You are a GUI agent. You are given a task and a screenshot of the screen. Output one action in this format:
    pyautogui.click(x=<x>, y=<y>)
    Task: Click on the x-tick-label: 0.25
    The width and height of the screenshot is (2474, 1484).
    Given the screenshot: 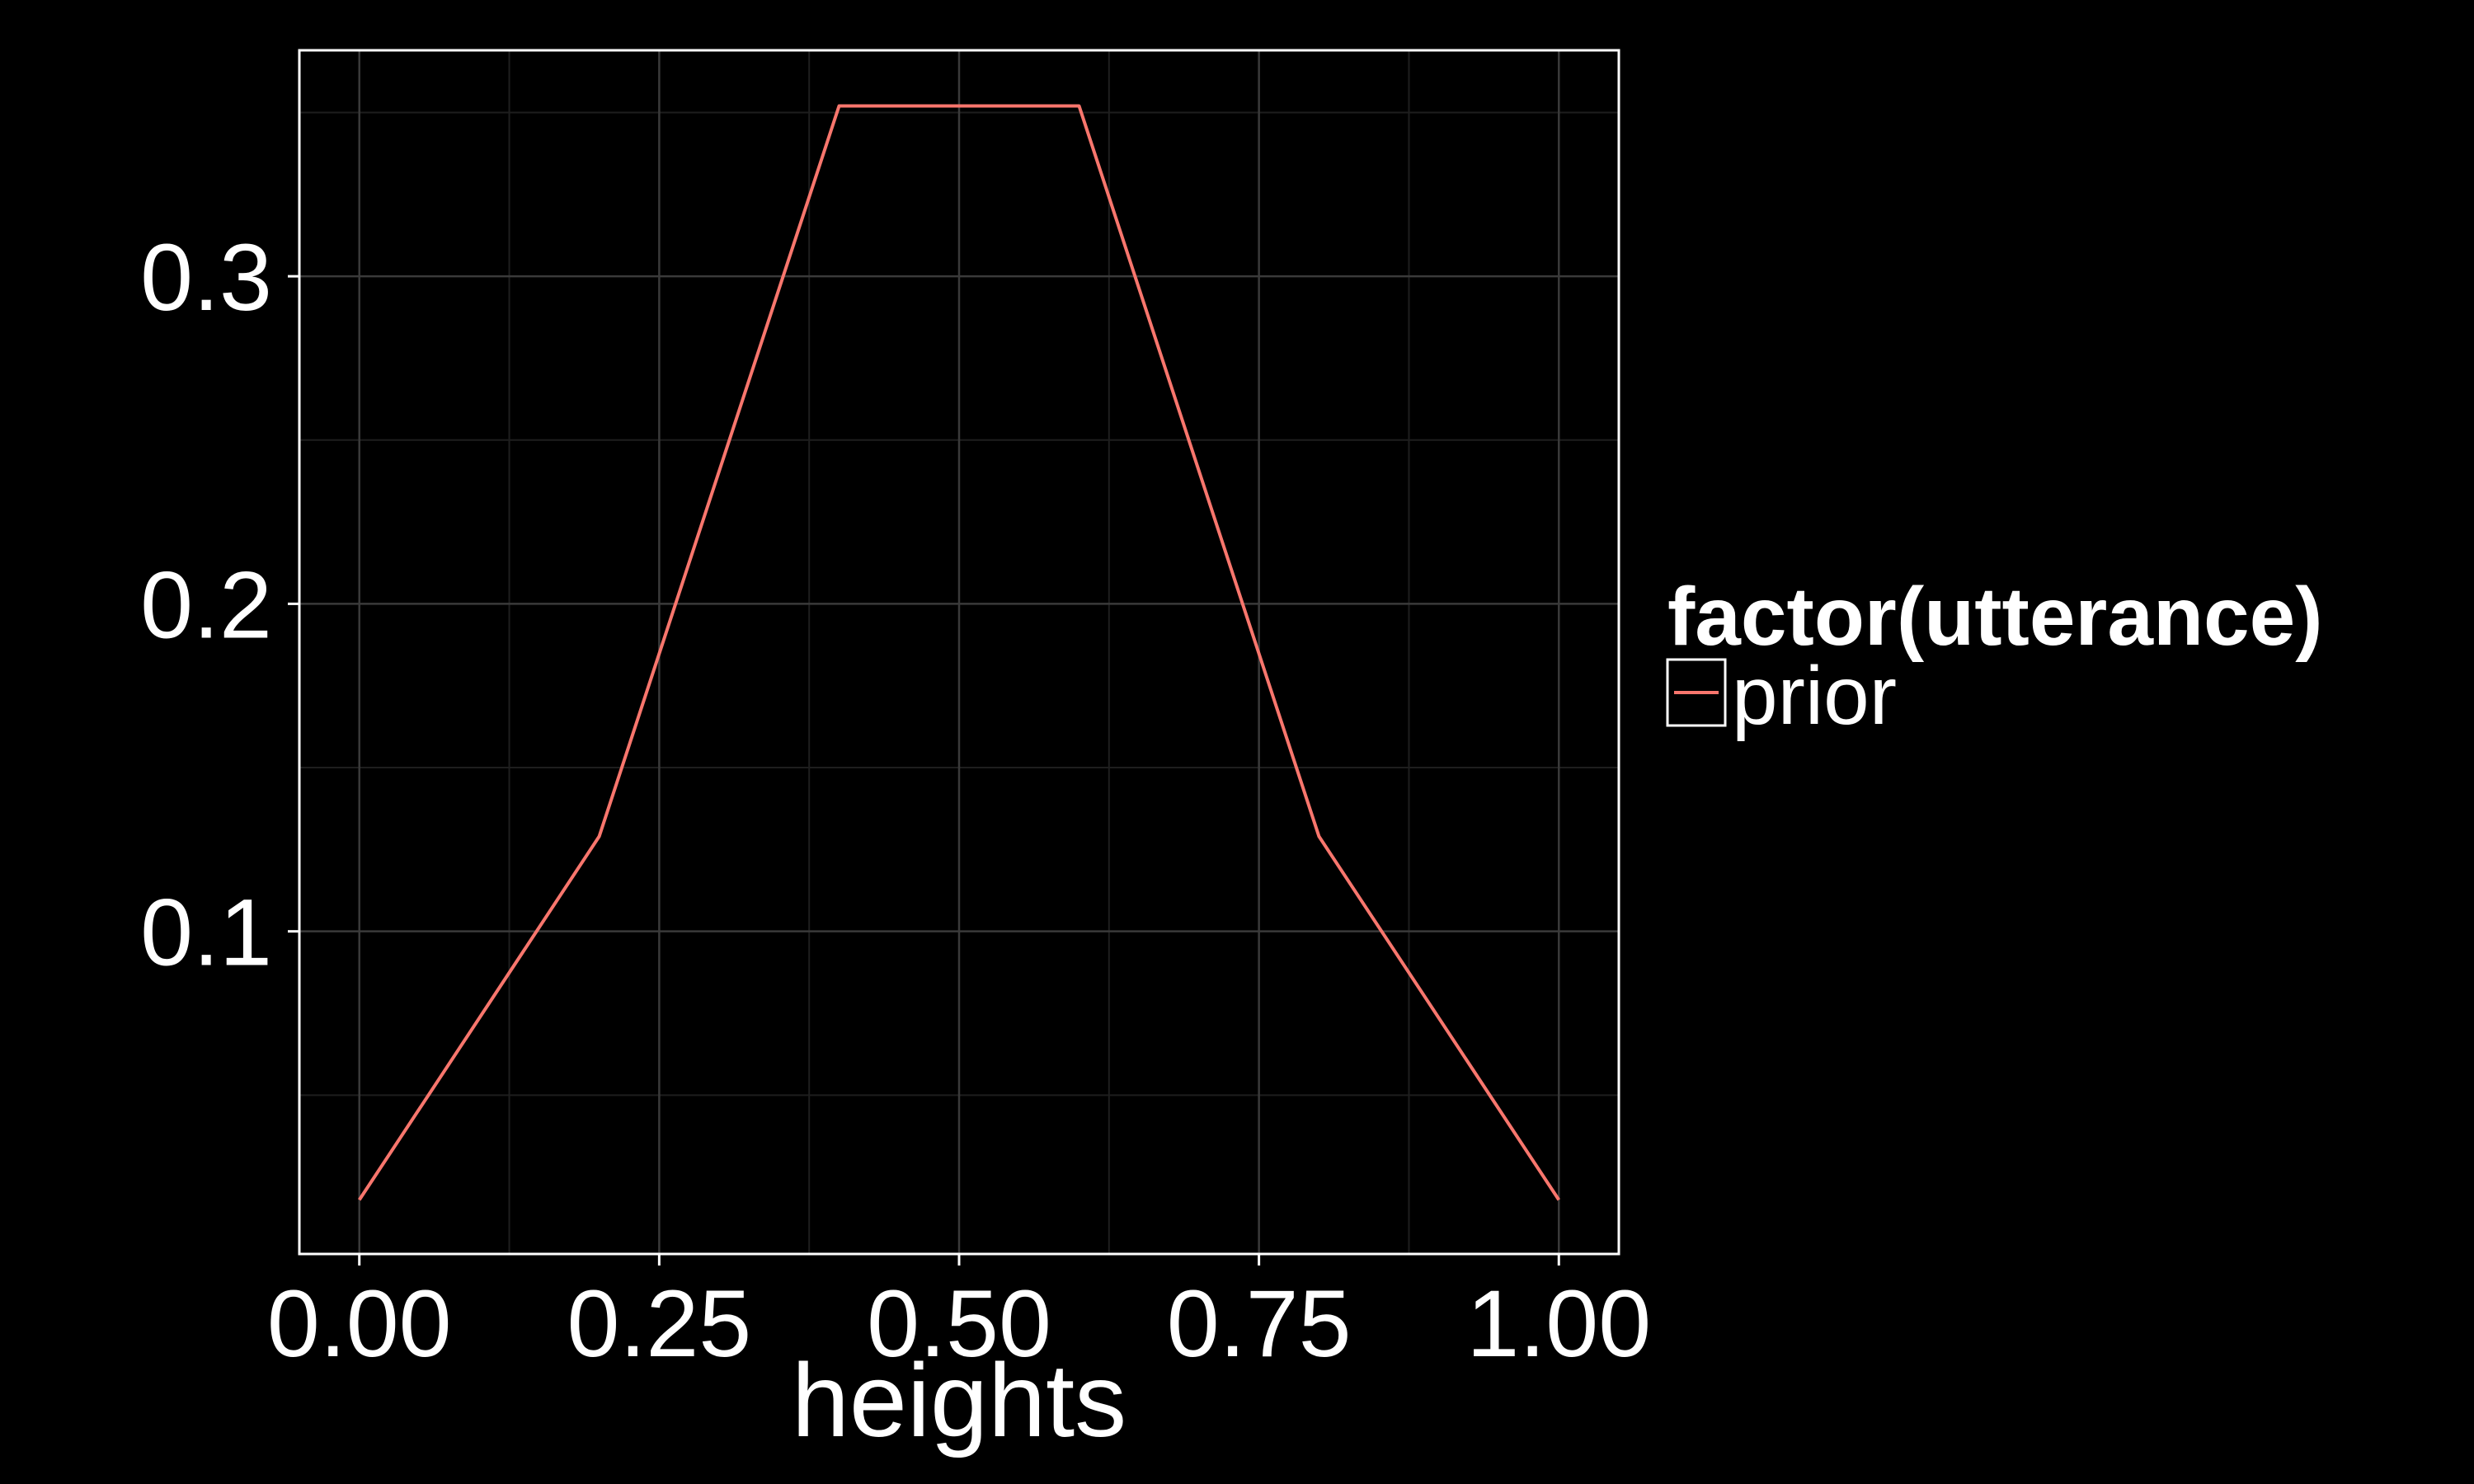 What is the action you would take?
    pyautogui.click(x=659, y=1324)
    